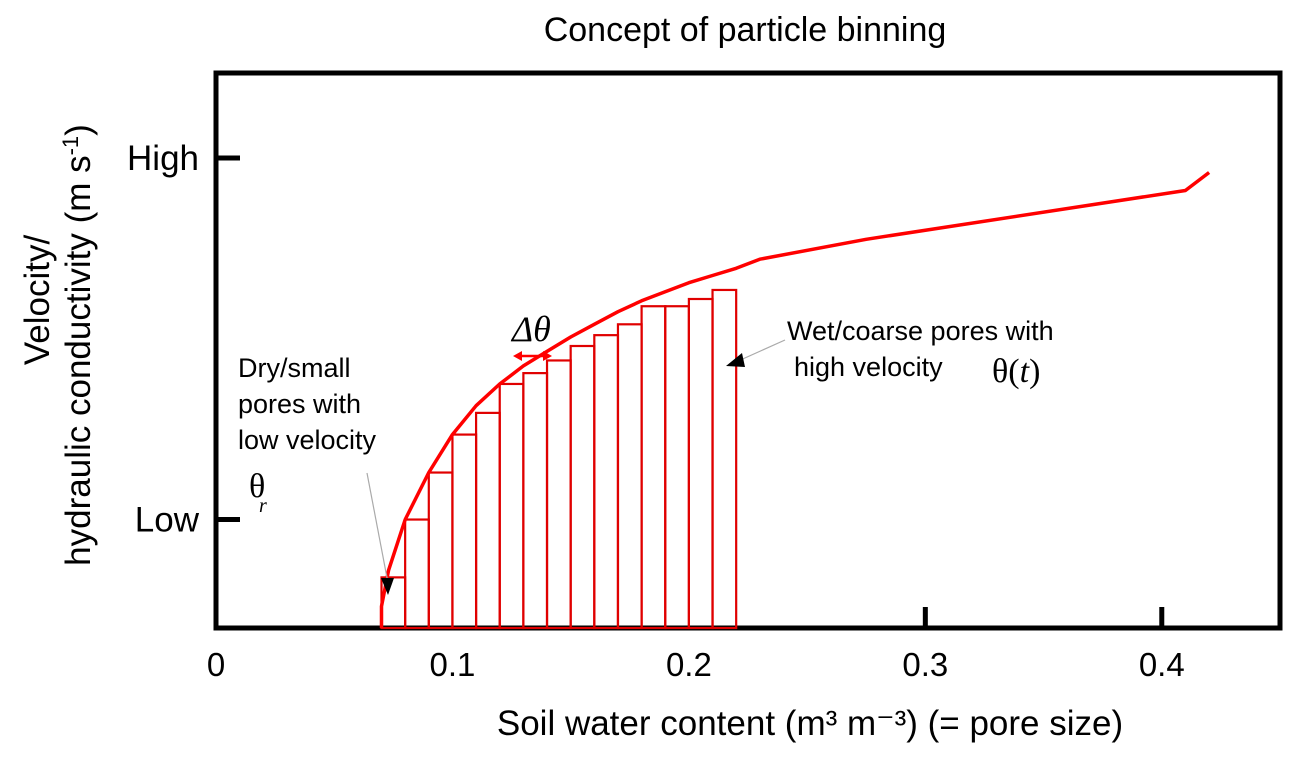 Image resolution: width=1293 pixels, height=757 pixels. Describe the element at coordinates (735, 360) in the screenshot. I see `wet-pointer-arrowhead` at that location.